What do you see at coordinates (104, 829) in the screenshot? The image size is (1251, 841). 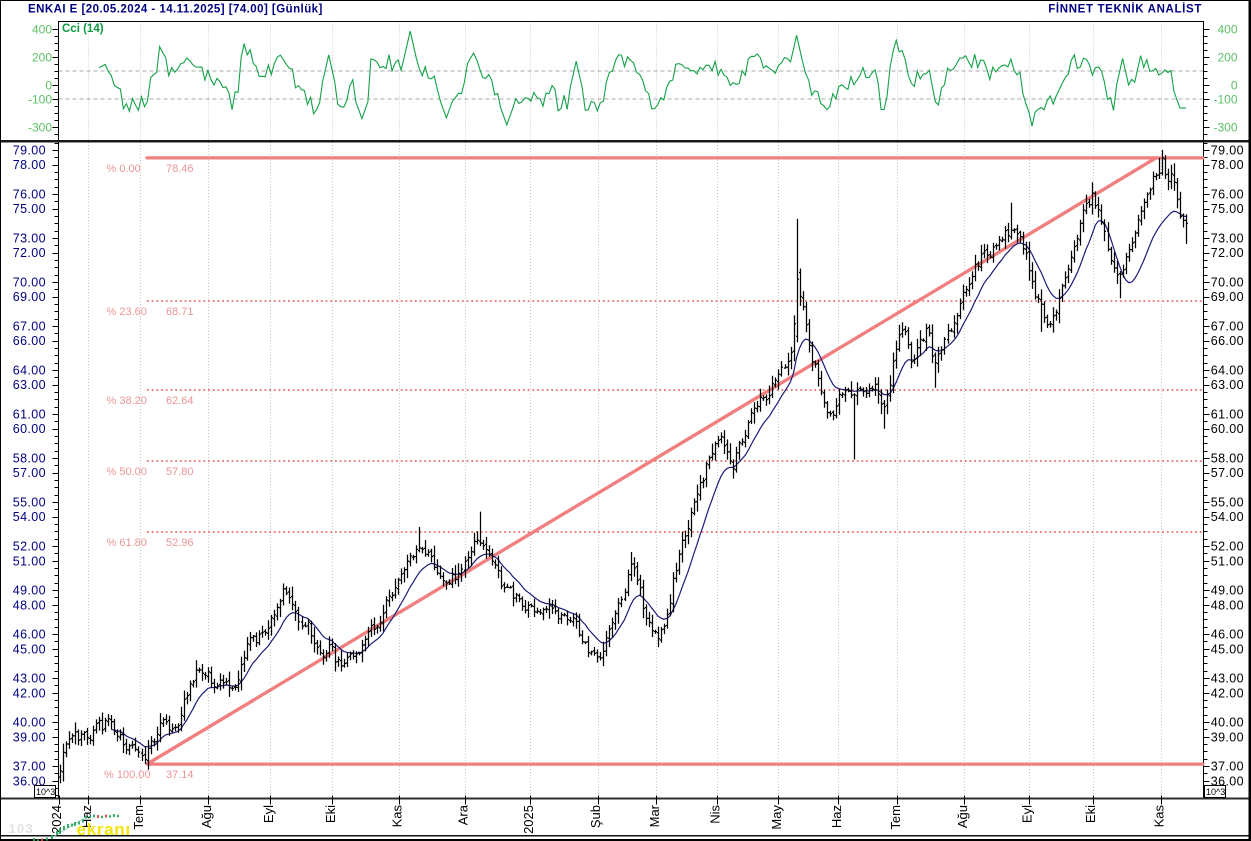 I see `svg-text: ekranı` at bounding box center [104, 829].